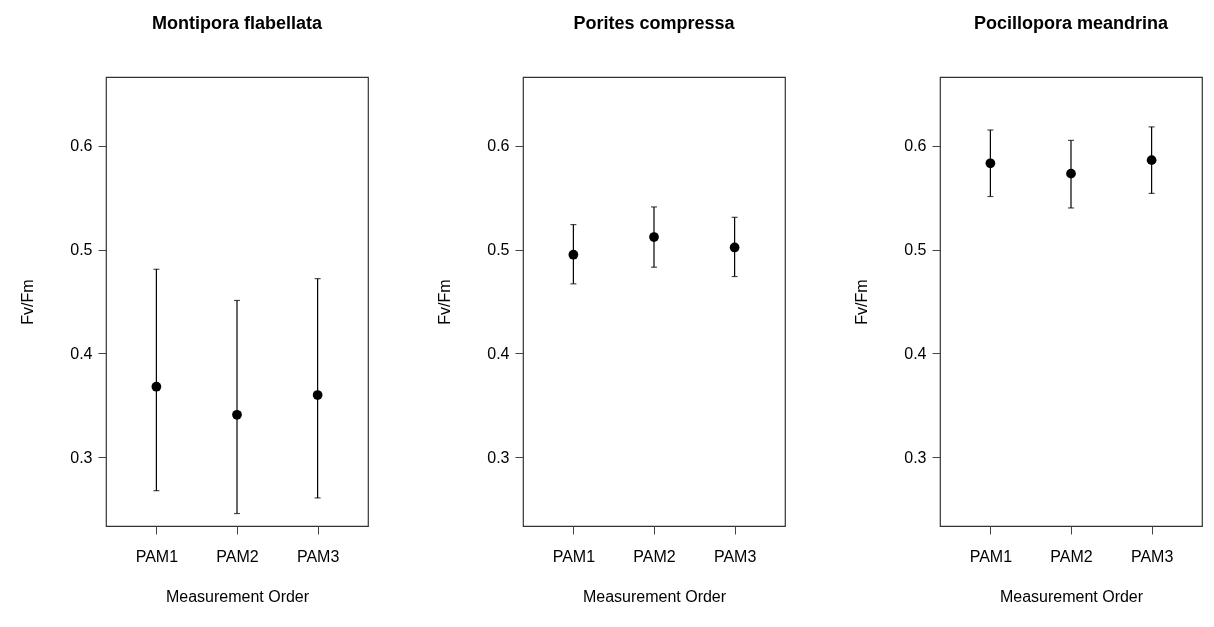 The image size is (1214, 627). Describe the element at coordinates (654, 23) in the screenshot. I see `chart-title: Porites compressa` at that location.